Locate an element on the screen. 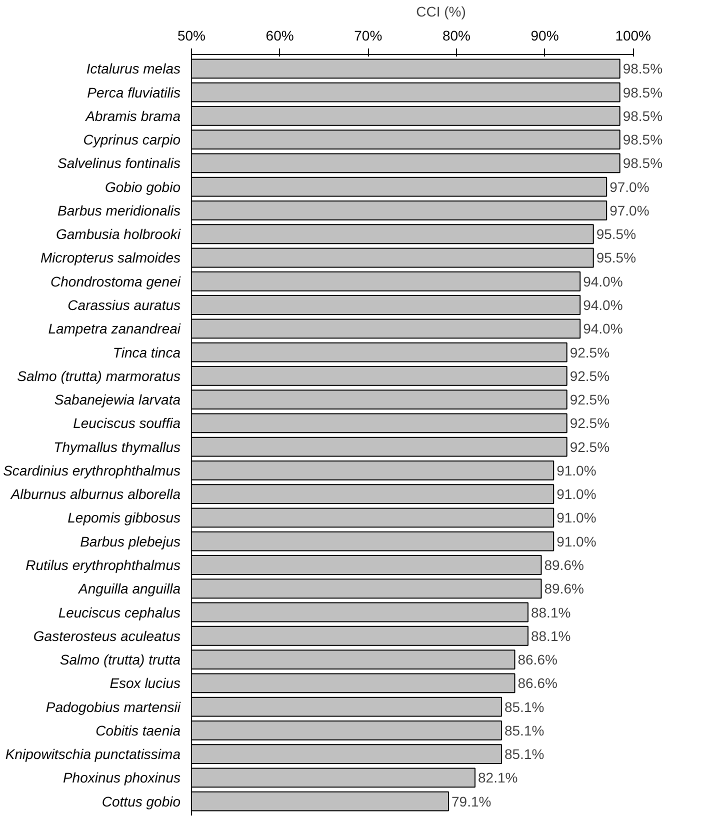 The height and width of the screenshot is (827, 707). y-tick-label: Gambusia holbrooki is located at coordinates (119, 234).